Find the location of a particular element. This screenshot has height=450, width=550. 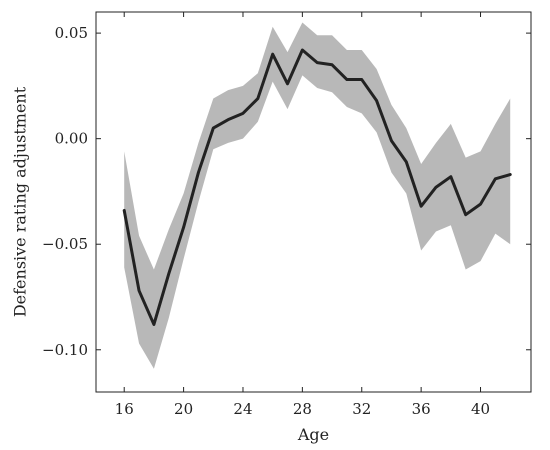

x-tick-label: 28 is located at coordinates (302, 409).